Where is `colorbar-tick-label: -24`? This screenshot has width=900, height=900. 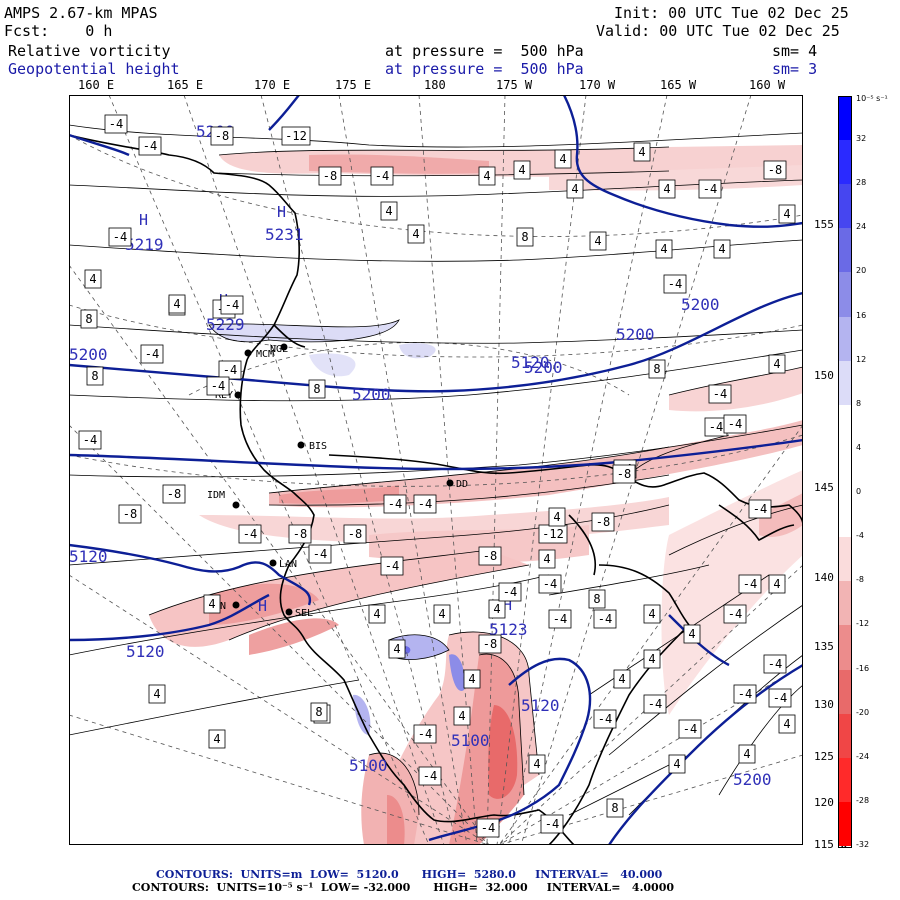 colorbar-tick-label: -24 is located at coordinates (863, 756).